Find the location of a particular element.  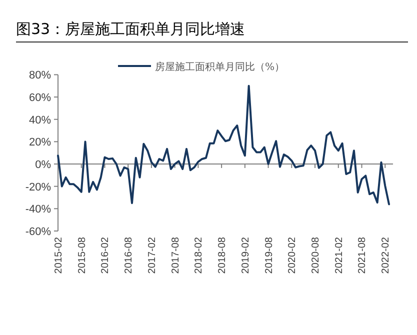

x-tick-label: 2019-08 is located at coordinates (269, 255).